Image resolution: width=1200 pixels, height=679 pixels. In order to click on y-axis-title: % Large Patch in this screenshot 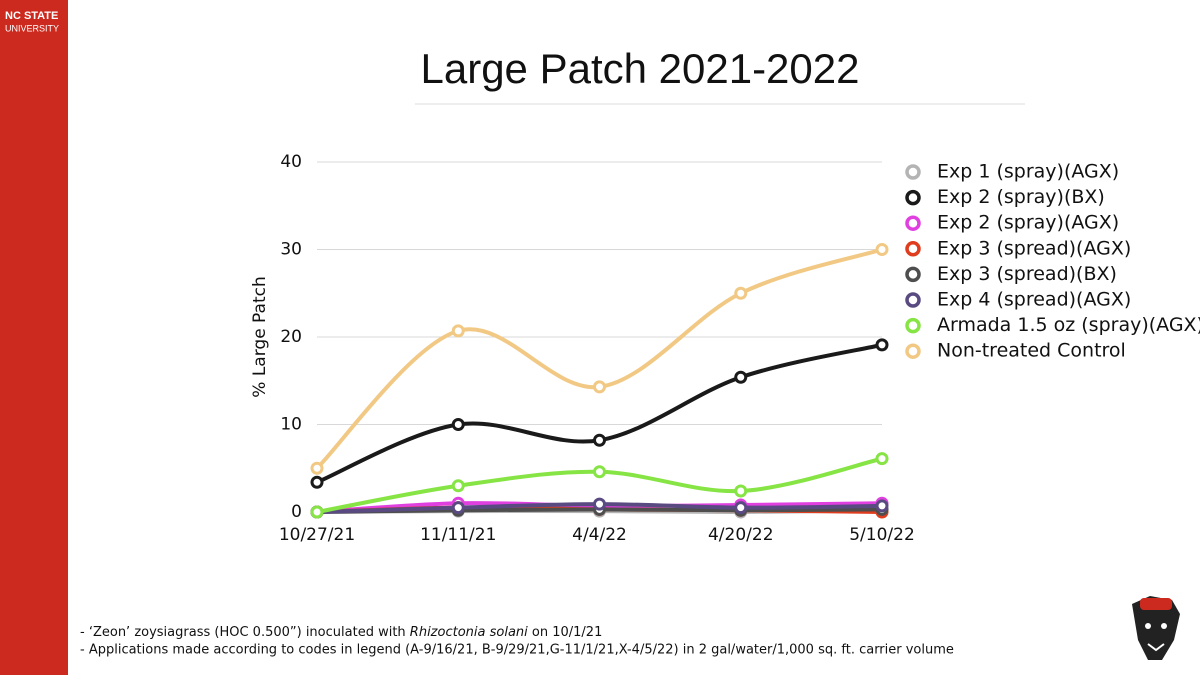, I will do `click(260, 336)`.